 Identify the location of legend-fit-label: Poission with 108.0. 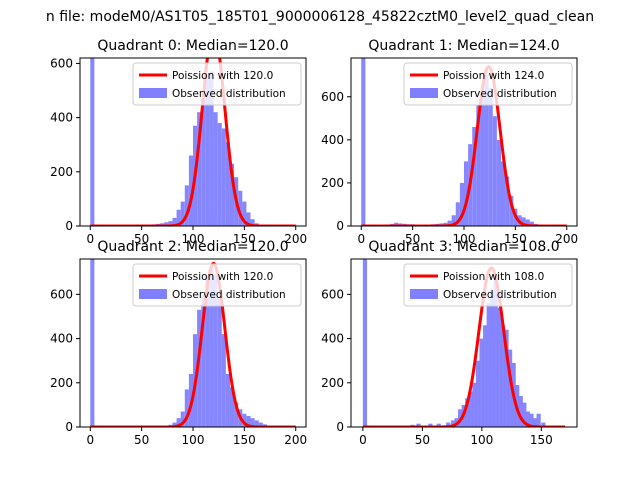
(493, 277).